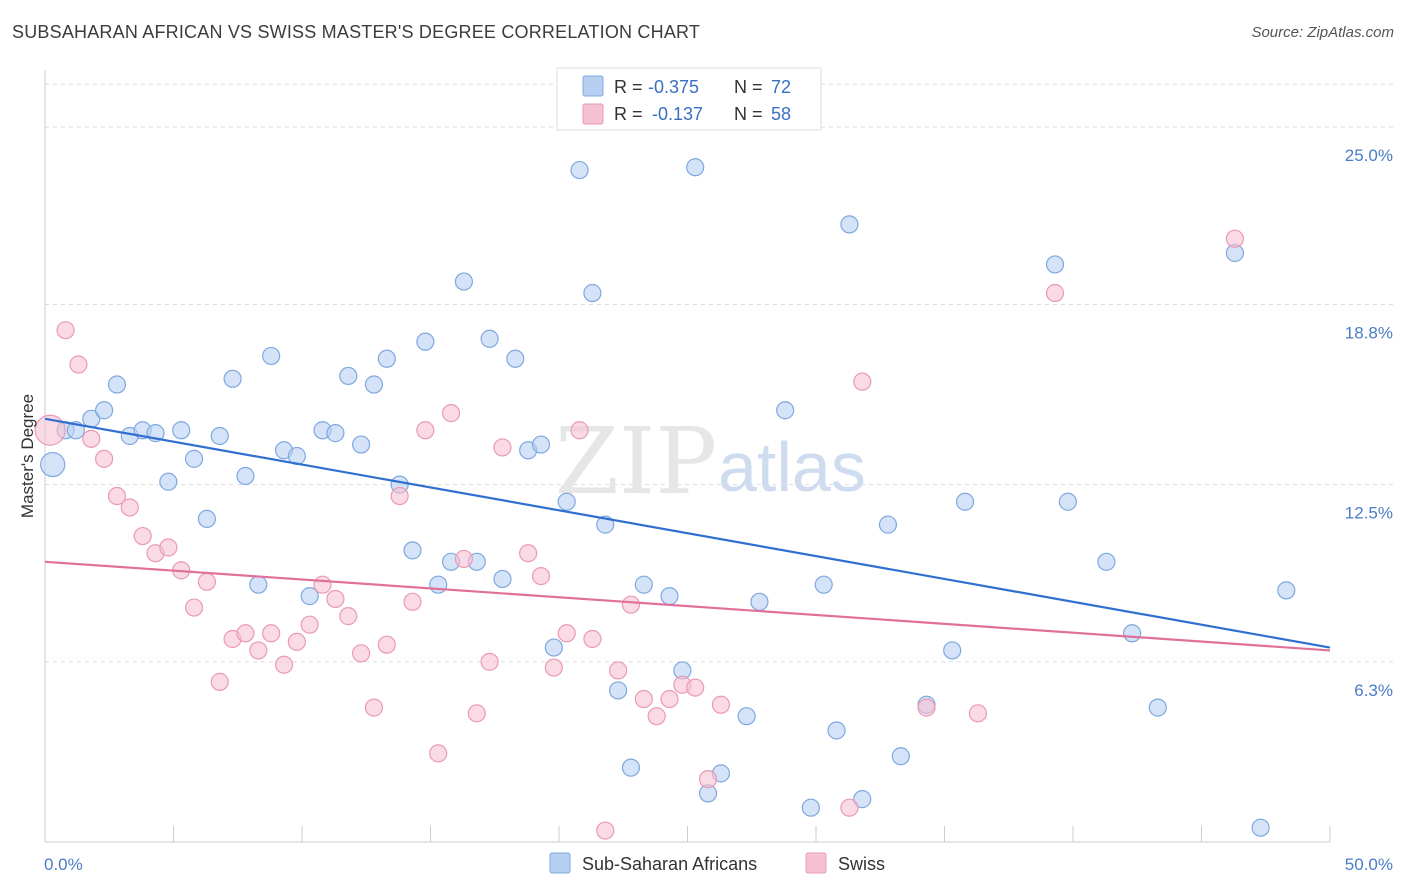 This screenshot has width=1406, height=892. Describe the element at coordinates (27, 456) in the screenshot. I see `y-axis-label: Master's Degree` at that location.